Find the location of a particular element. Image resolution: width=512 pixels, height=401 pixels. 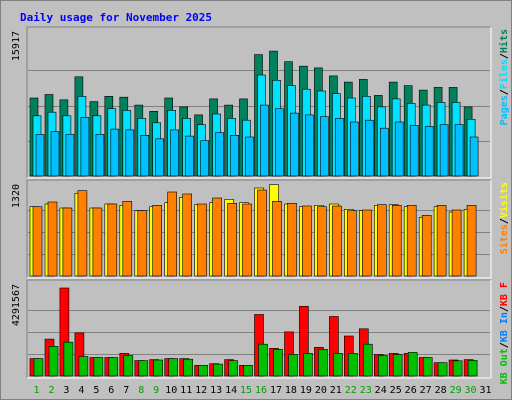

x-tick-label: 27 is located at coordinates (426, 390).